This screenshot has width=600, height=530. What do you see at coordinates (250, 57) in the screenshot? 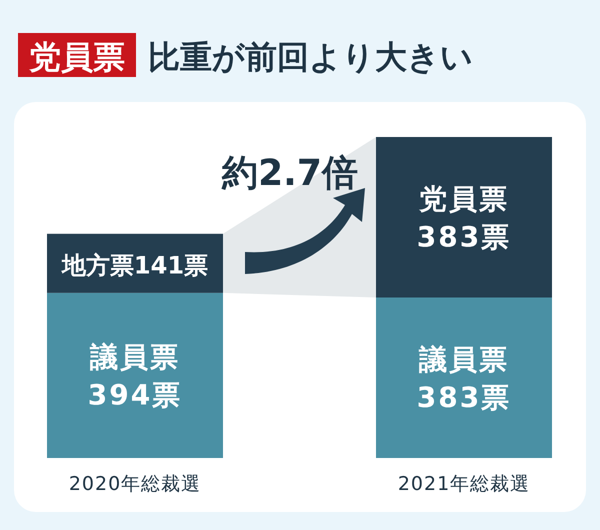
I see `chart-title: 党員票 比重が前回より大きい` at bounding box center [250, 57].